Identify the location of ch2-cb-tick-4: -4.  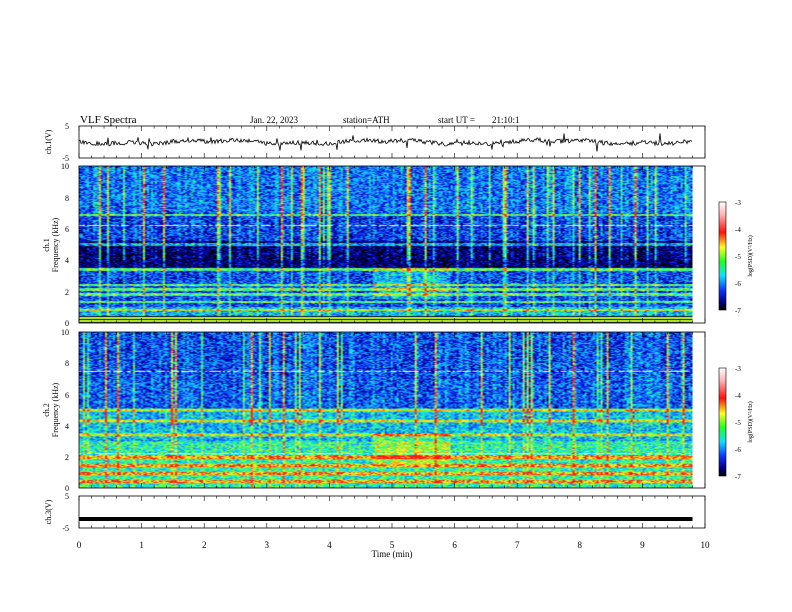
(738, 396).